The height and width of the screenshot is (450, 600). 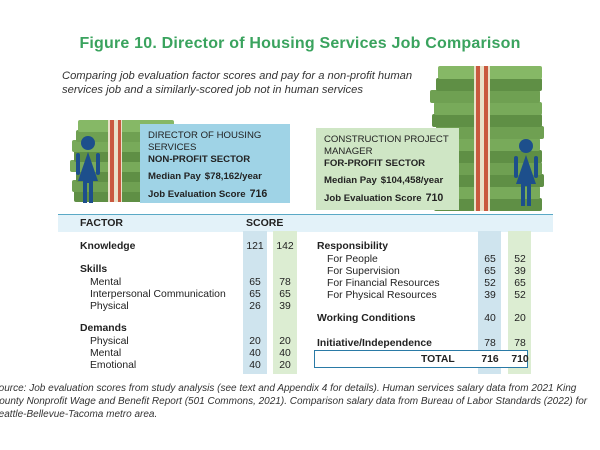 I want to click on responsibility-row-label: For People, so click(x=352, y=259).